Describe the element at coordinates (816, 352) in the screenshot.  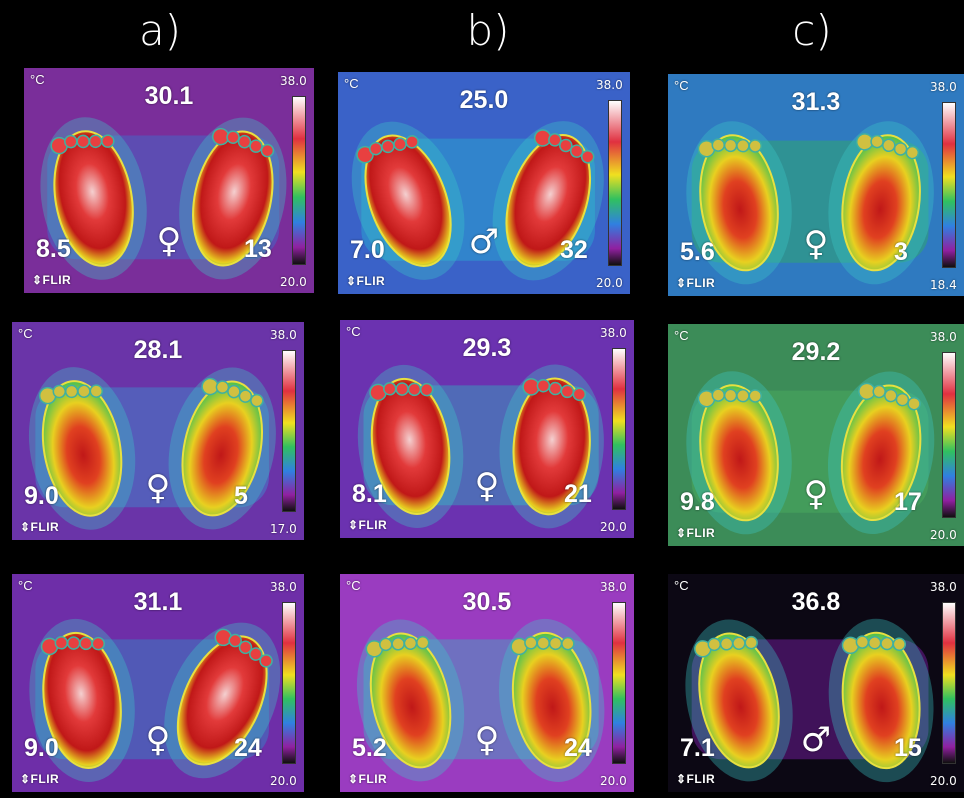
I see `spot-temperature: 29.2` at that location.